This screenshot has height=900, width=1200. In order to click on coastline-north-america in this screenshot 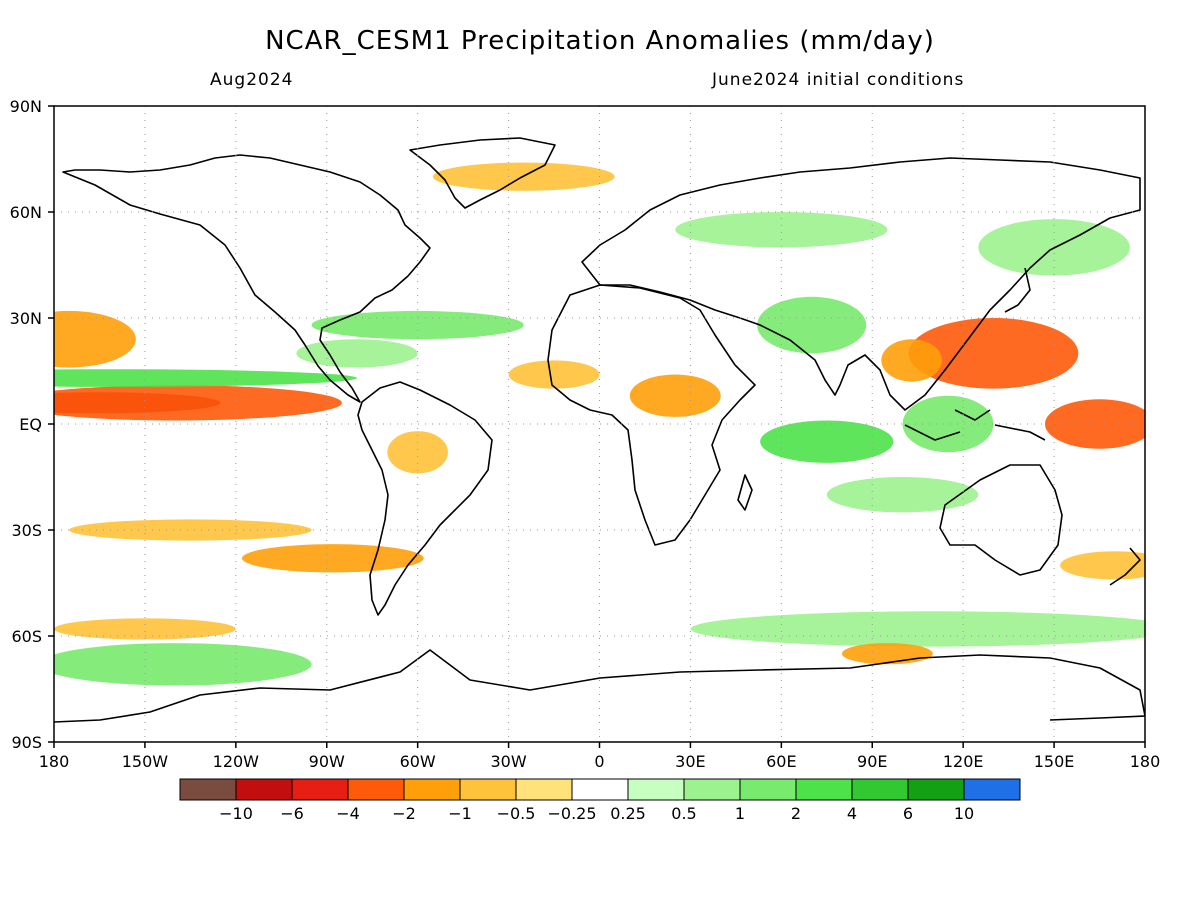, I will do `click(246, 278)`.